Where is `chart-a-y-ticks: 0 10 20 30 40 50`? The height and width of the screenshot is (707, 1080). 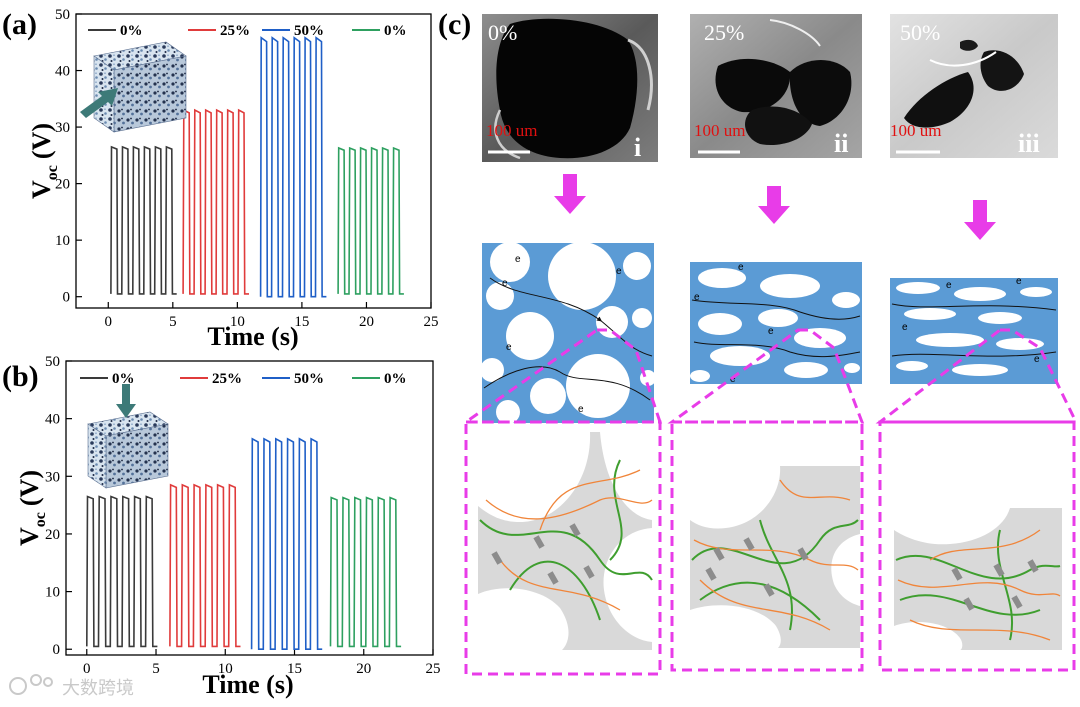 chart-a-y-ticks: 0 10 20 30 40 50 is located at coordinates (68, 156).